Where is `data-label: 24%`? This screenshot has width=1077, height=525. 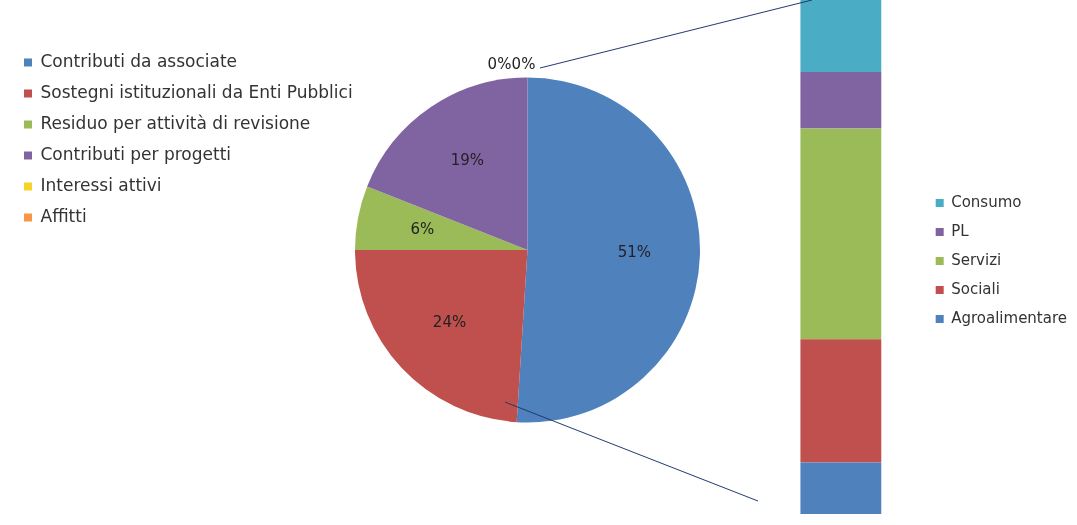 data-label: 24% is located at coordinates (449, 322).